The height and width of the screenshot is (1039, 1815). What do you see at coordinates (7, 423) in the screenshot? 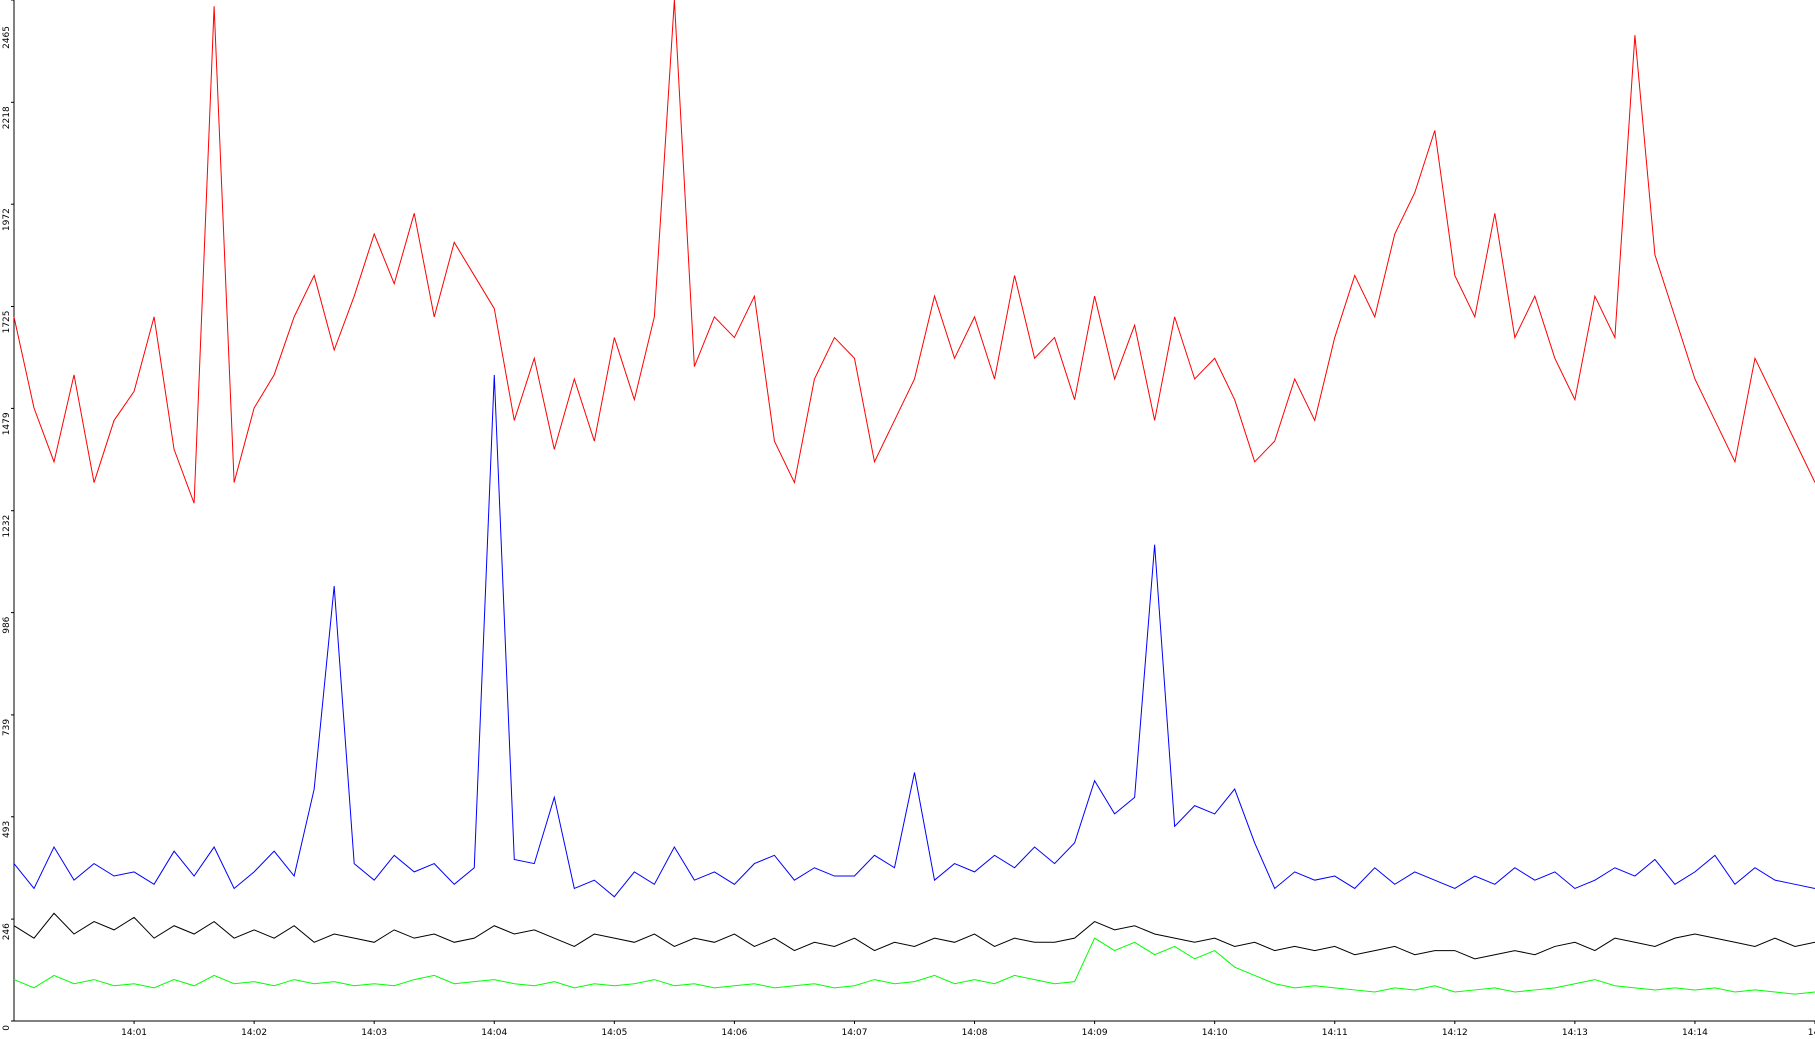
I see `y-tick-label: 1479` at bounding box center [7, 423].